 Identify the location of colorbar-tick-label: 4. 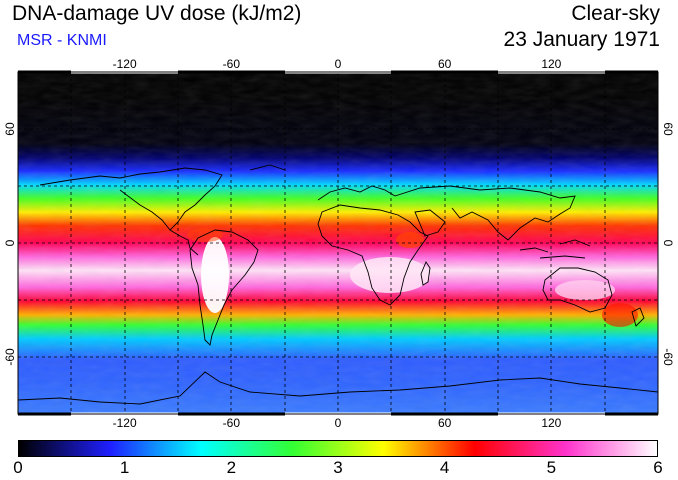
(444, 467).